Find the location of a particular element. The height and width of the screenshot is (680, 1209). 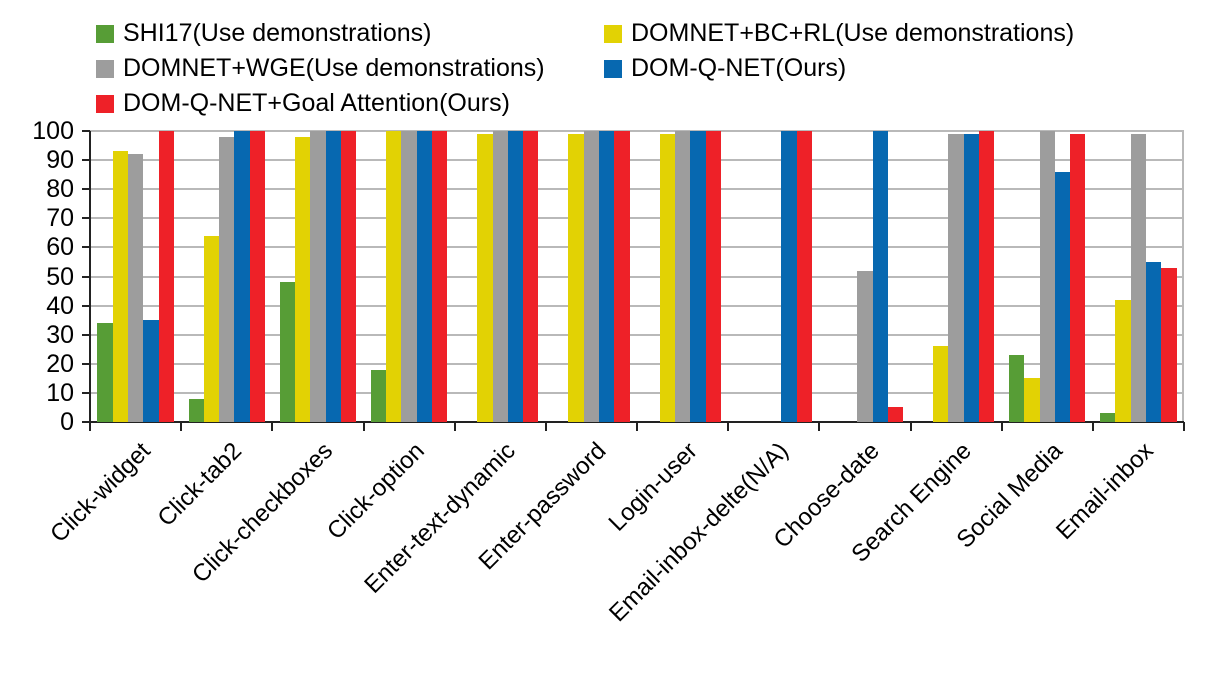

y-axis-tick-label: 30 is located at coordinates (60, 334).